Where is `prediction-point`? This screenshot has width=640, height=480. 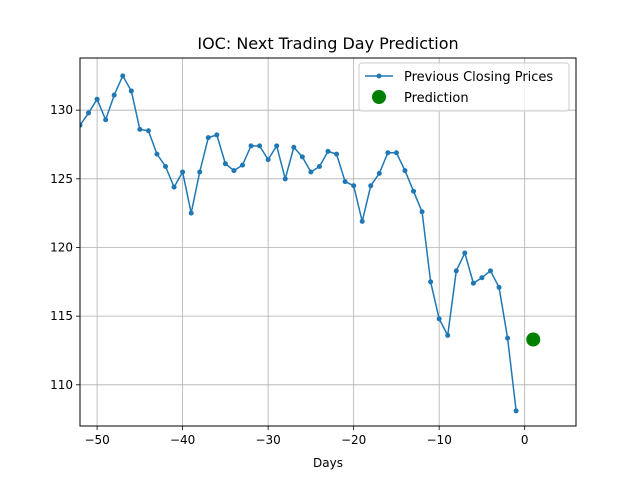 prediction-point is located at coordinates (533, 339).